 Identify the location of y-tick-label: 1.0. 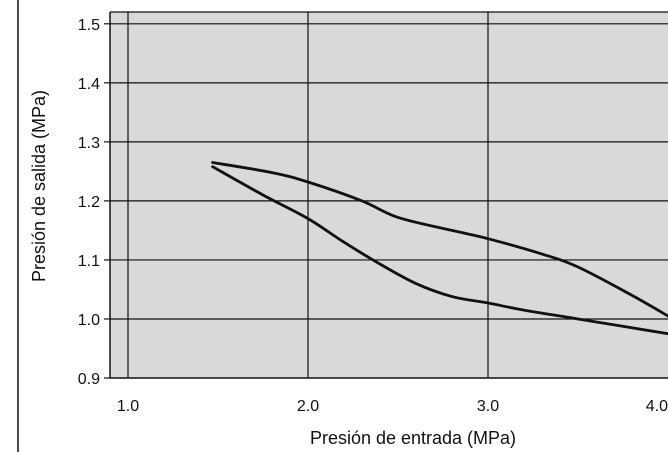
(89, 320).